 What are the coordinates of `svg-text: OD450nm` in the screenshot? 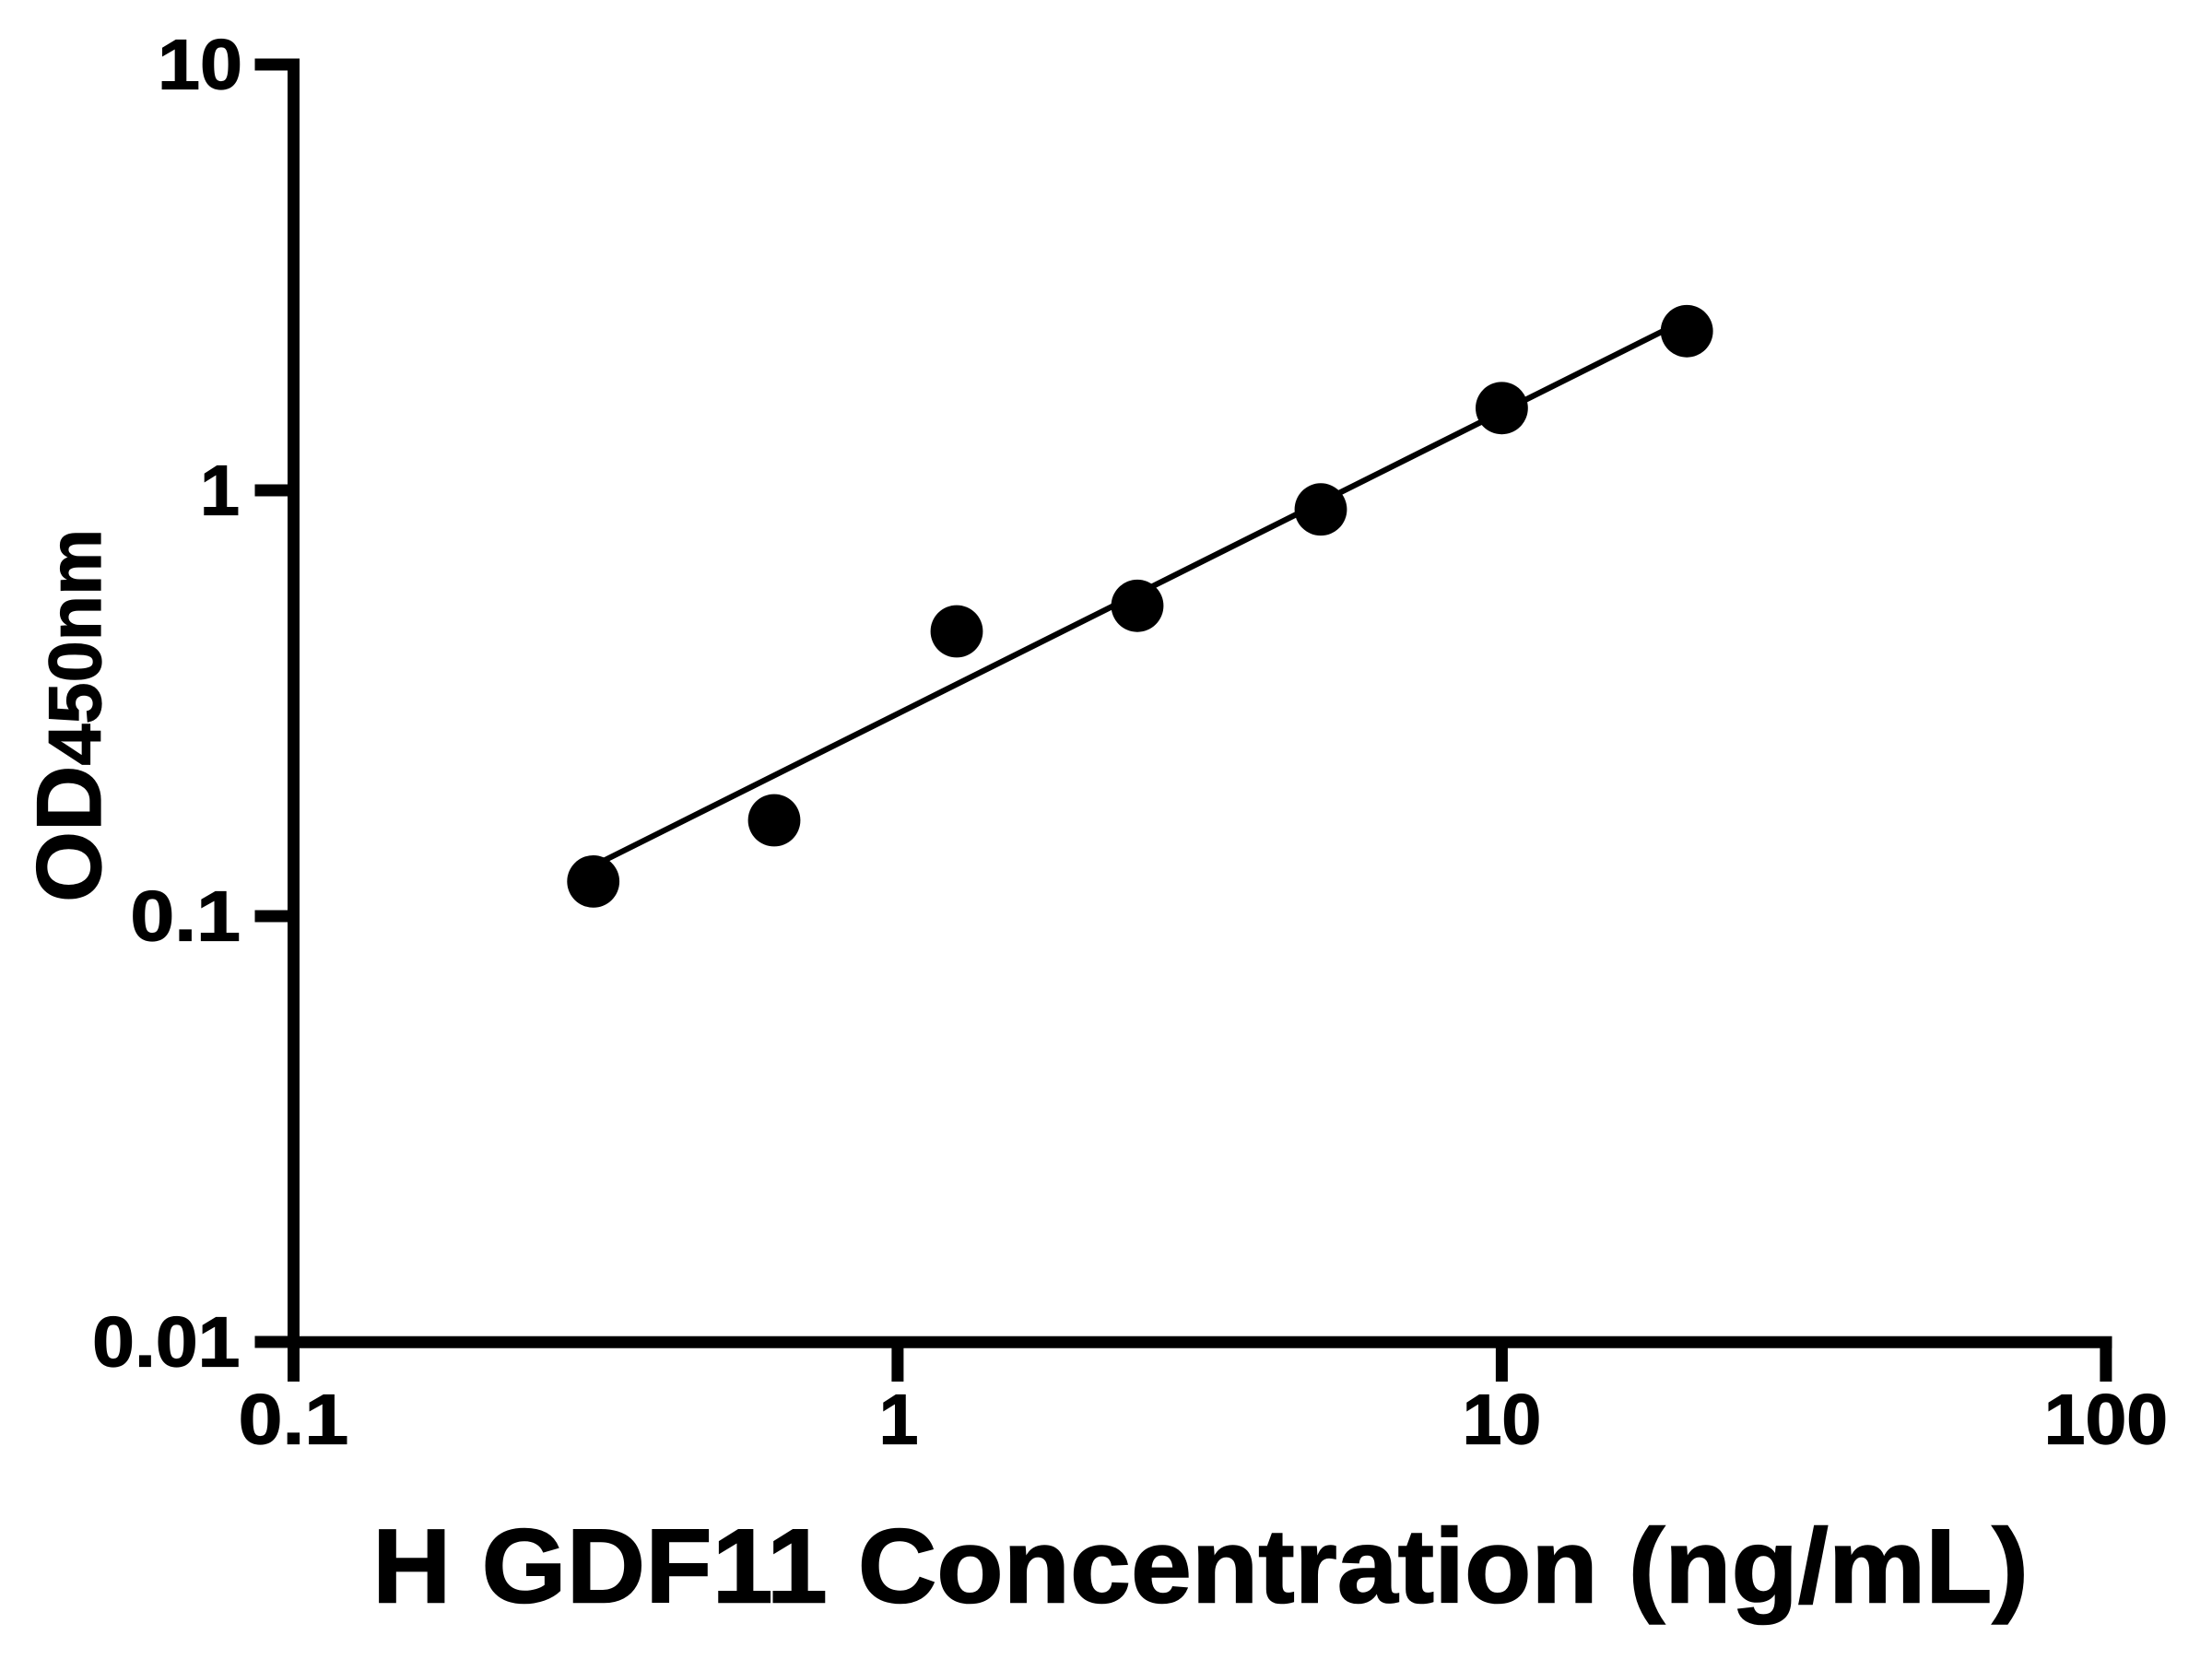 It's located at (69, 715).